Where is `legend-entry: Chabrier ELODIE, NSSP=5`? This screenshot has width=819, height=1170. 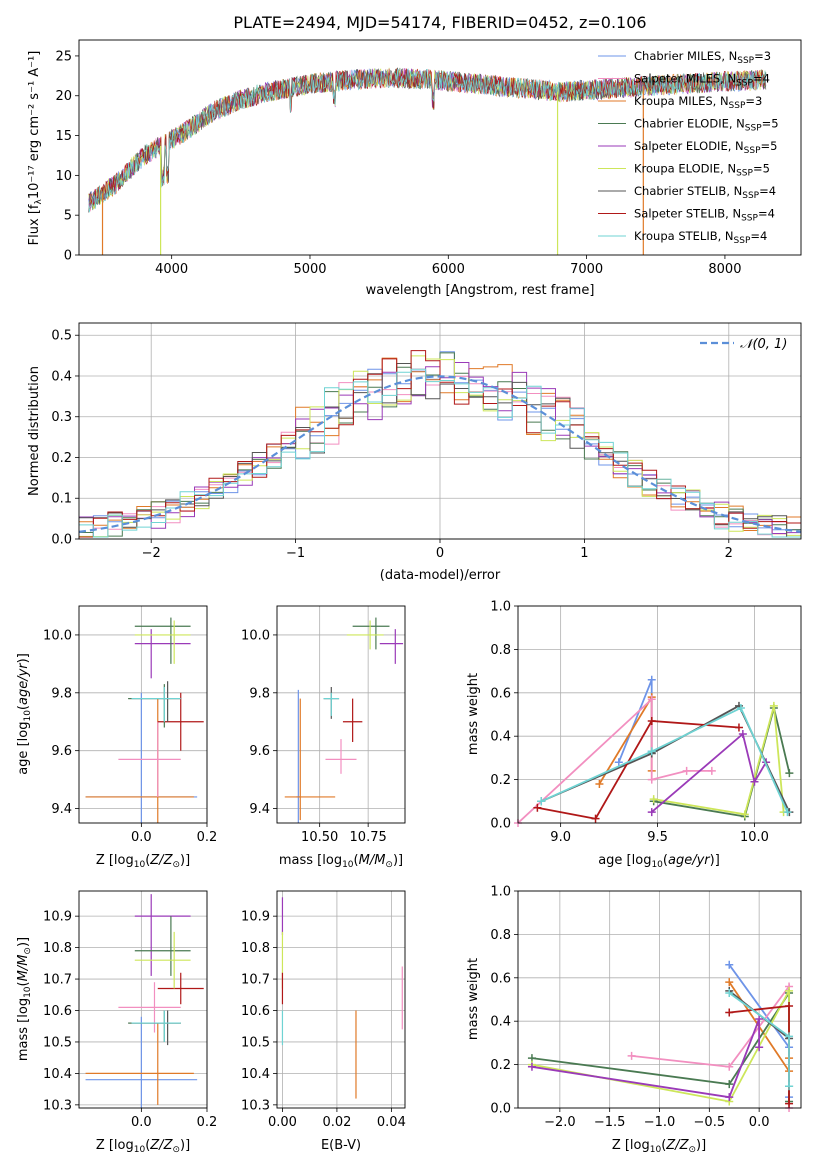 legend-entry: Chabrier ELODIE, NSSP=5 is located at coordinates (706, 125).